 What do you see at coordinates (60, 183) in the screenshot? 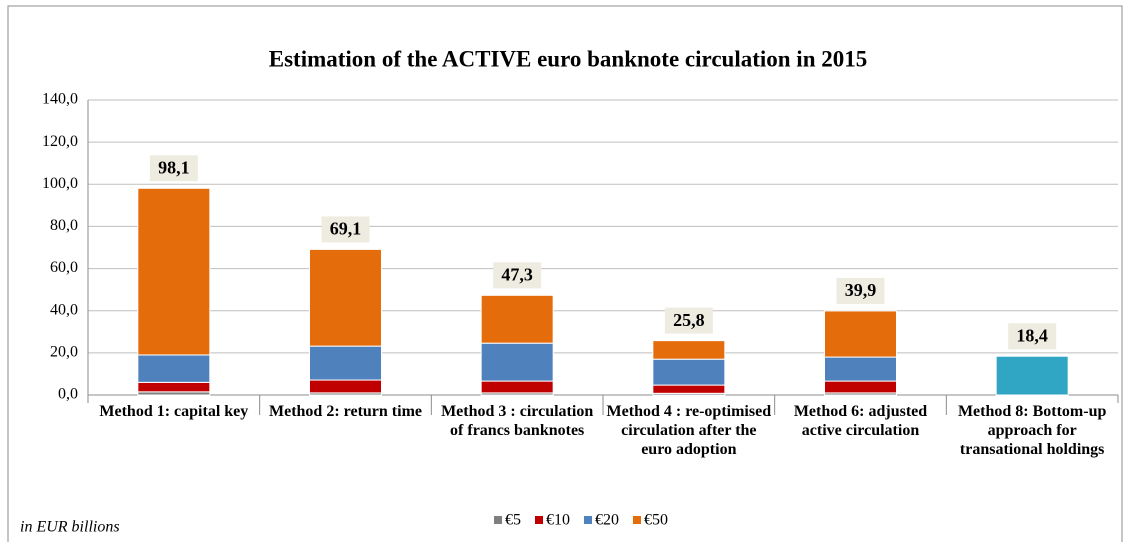
I see `y-tick-label: 100,0` at bounding box center [60, 183].